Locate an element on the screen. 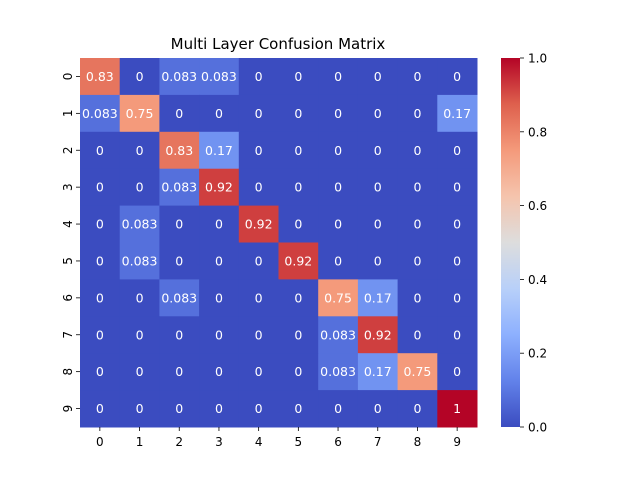 Image resolution: width=640 pixels, height=480 pixels. colorbar-tick-label: 1.0 is located at coordinates (537, 59).